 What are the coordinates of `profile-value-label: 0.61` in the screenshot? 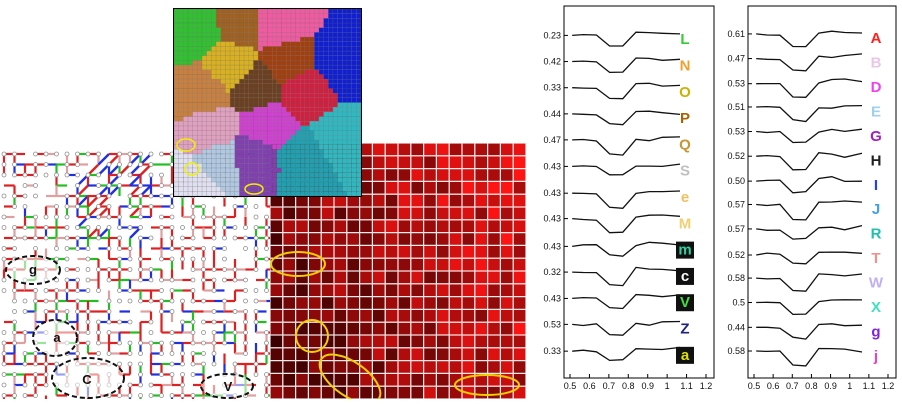 It's located at (736, 34).